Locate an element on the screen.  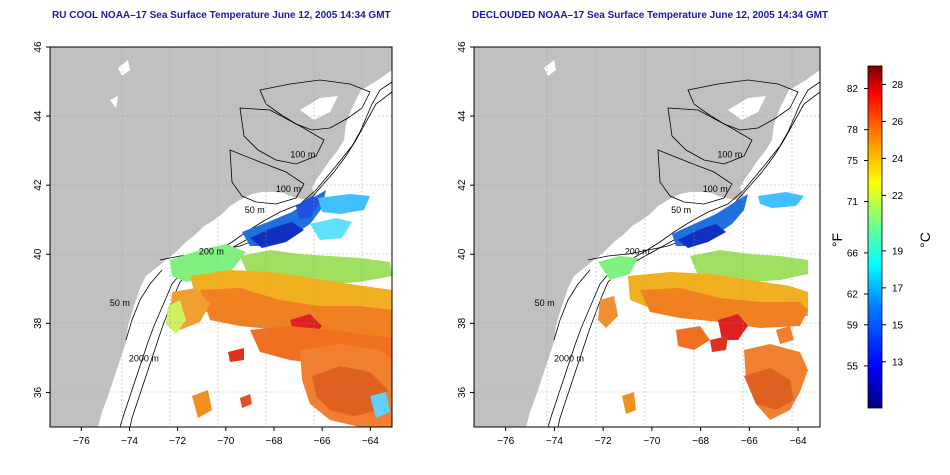
celsius-tick-label: 17 is located at coordinates (898, 288).